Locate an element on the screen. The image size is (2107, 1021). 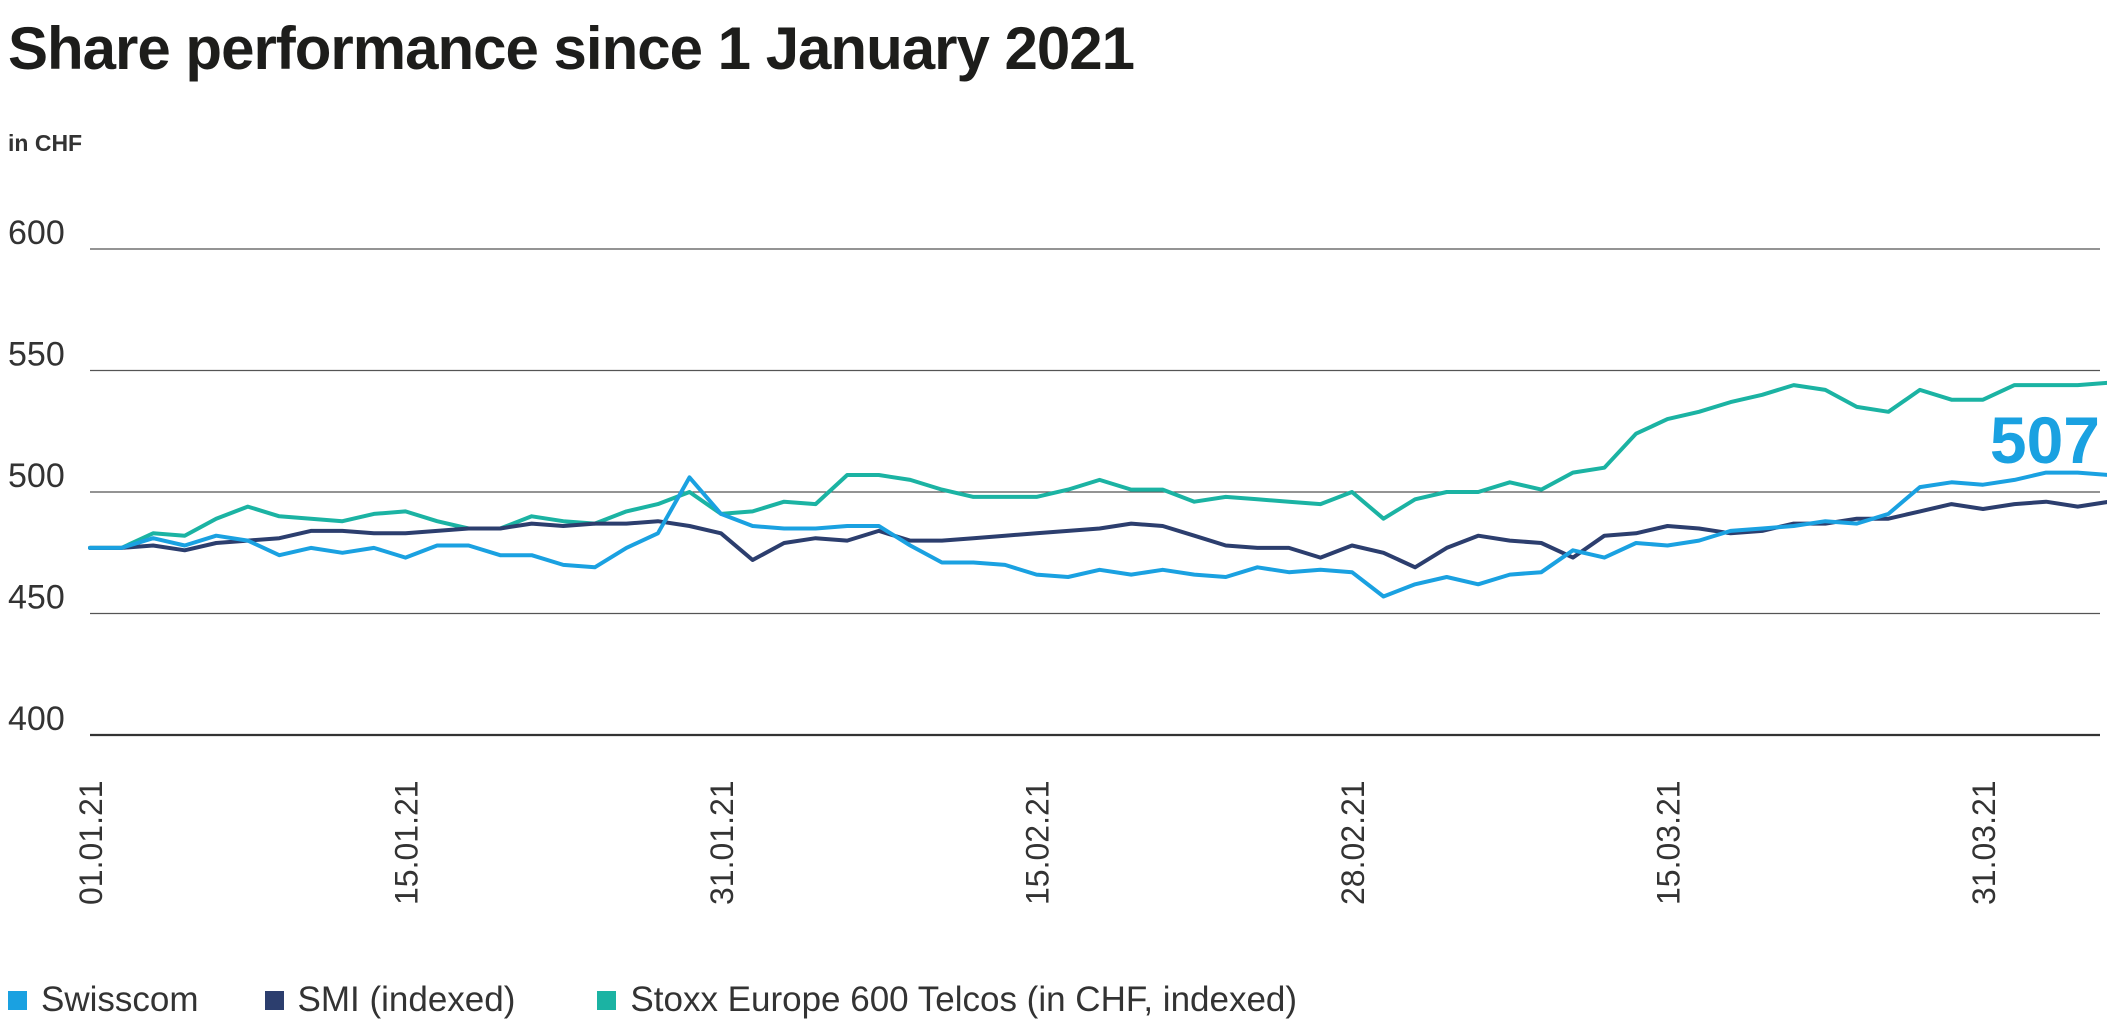
legend-label-swisscom: Swisscom is located at coordinates (120, 999).